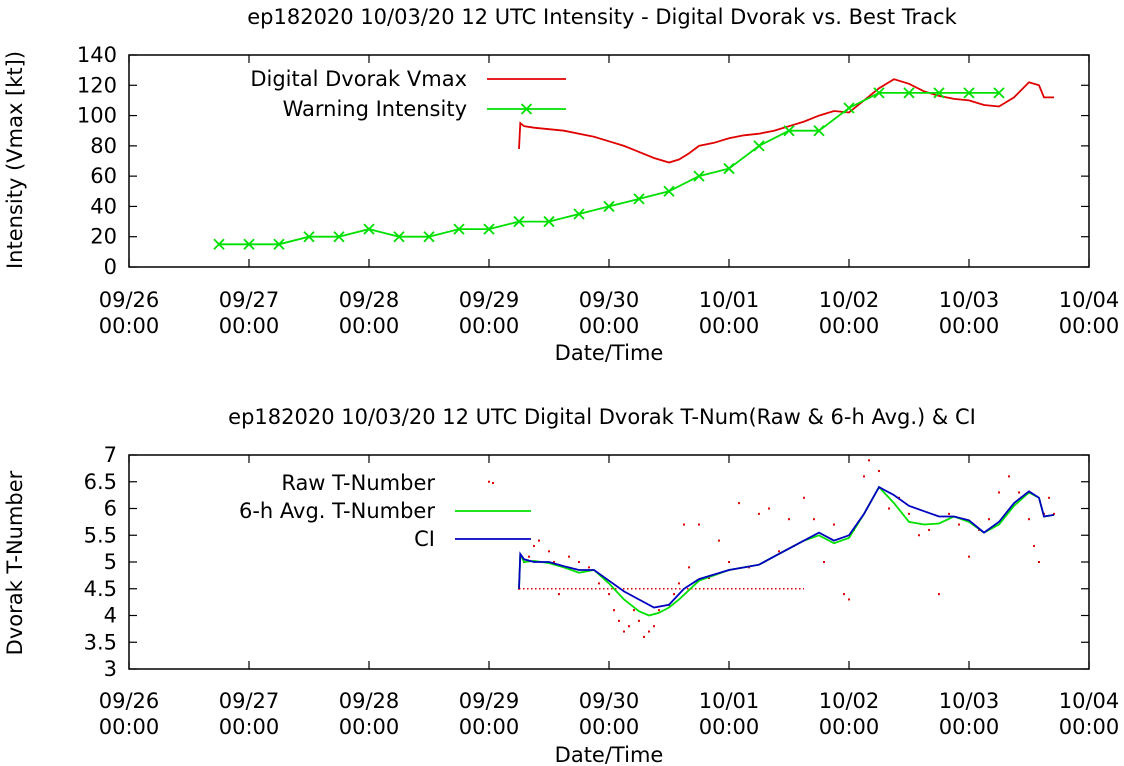 The width and height of the screenshot is (1124, 766). What do you see at coordinates (100, 482) in the screenshot?
I see `y-tick-label: 6.5` at bounding box center [100, 482].